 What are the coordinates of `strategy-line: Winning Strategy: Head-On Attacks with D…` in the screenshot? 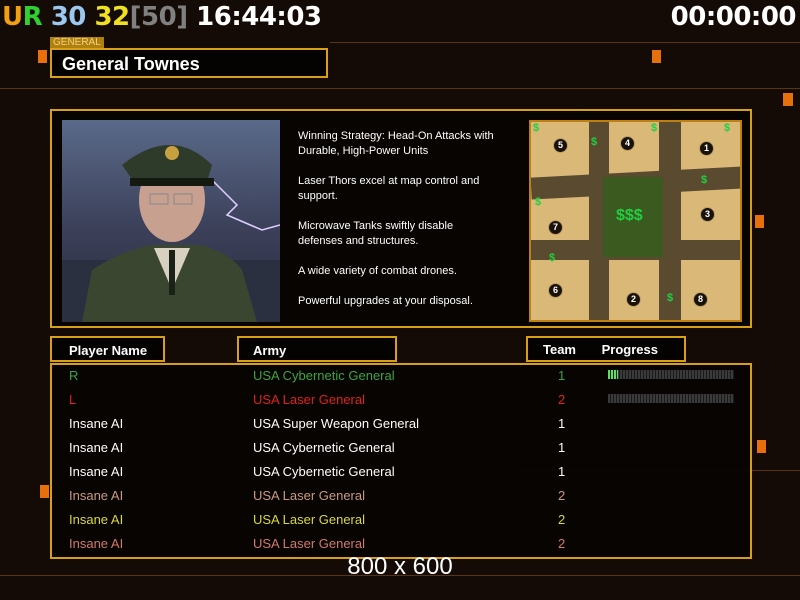 It's located at (396, 143).